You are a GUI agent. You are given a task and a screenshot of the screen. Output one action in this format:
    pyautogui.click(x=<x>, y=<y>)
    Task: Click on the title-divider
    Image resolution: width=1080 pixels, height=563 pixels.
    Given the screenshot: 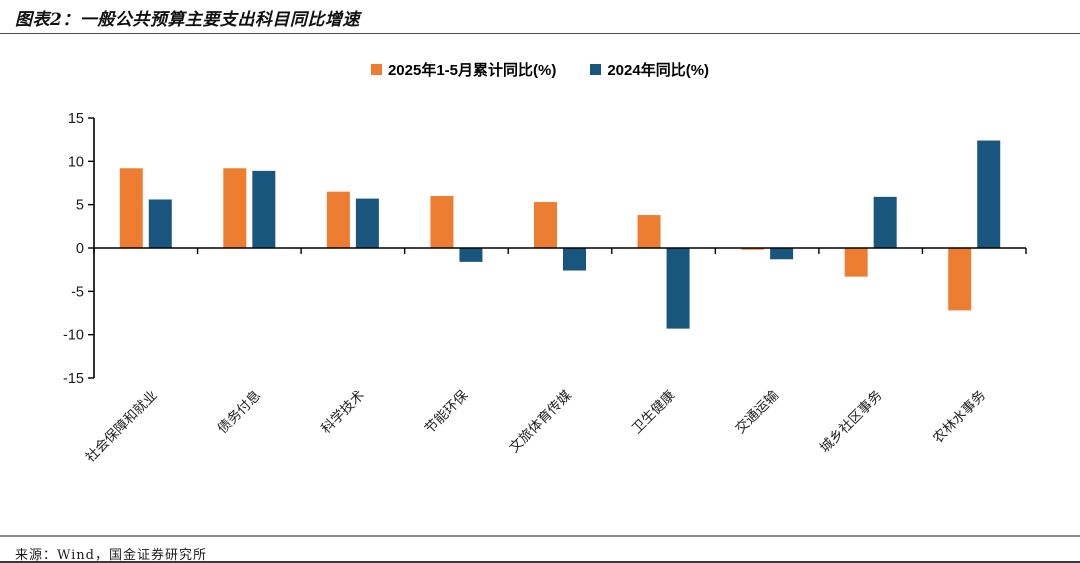 What is the action you would take?
    pyautogui.click(x=540, y=33)
    